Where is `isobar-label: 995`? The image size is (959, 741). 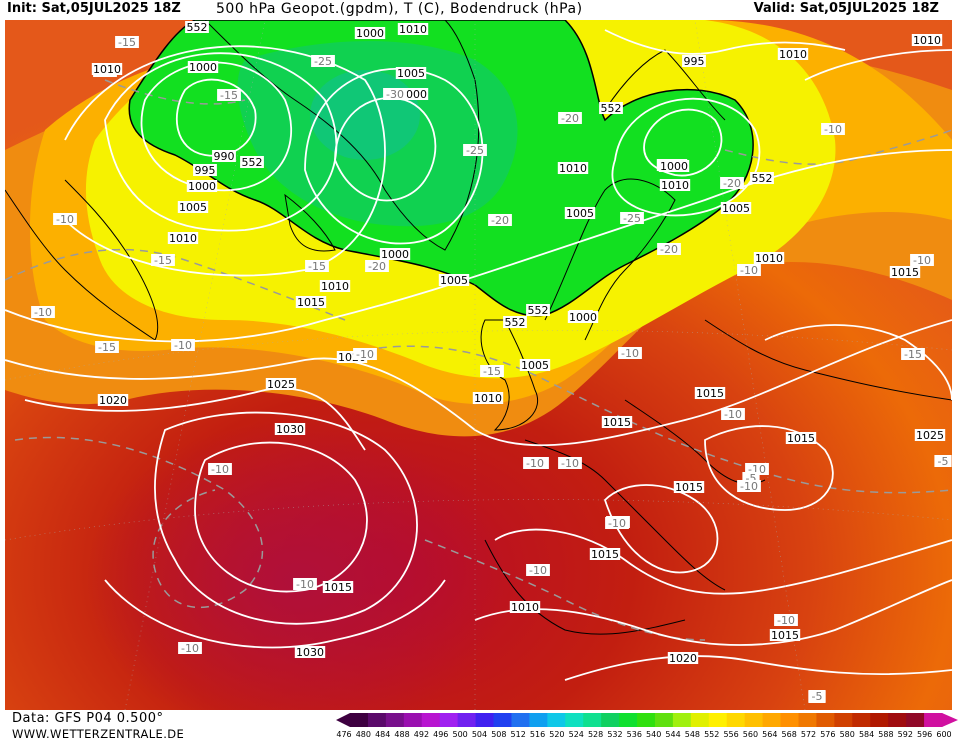
isobar-label: 995 is located at coordinates (694, 61).